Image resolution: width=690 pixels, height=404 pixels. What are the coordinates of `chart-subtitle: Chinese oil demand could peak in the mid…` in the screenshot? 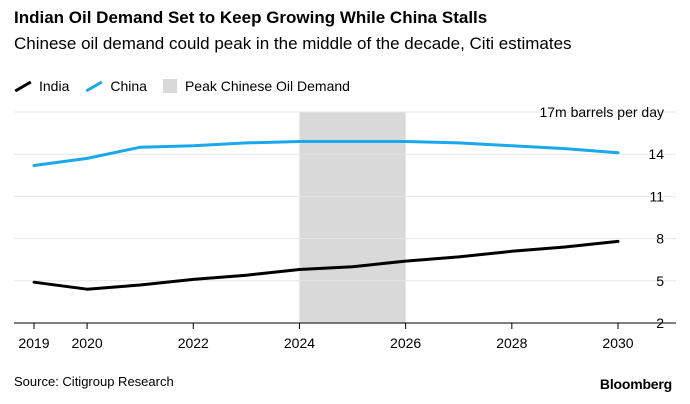 It's located at (293, 43).